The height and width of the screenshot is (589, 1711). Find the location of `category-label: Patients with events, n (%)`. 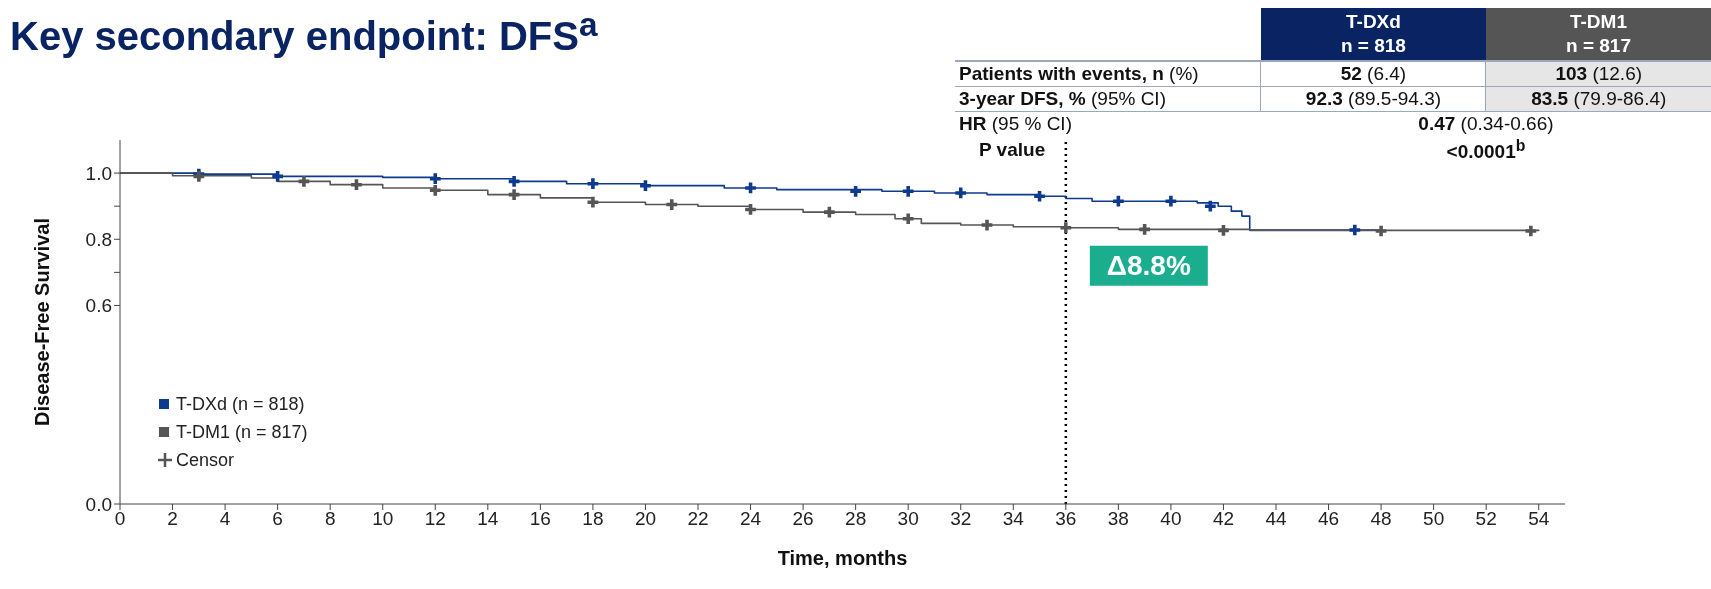

category-label: Patients with events, n (%) is located at coordinates (1079, 73).